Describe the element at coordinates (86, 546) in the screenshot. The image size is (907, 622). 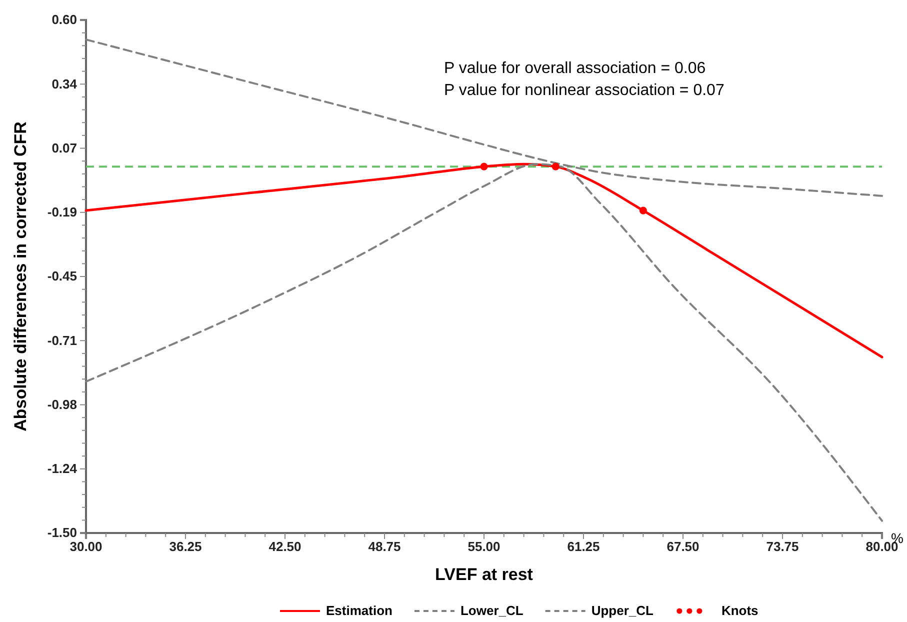
I see `x-tick-label: 30.00` at that location.